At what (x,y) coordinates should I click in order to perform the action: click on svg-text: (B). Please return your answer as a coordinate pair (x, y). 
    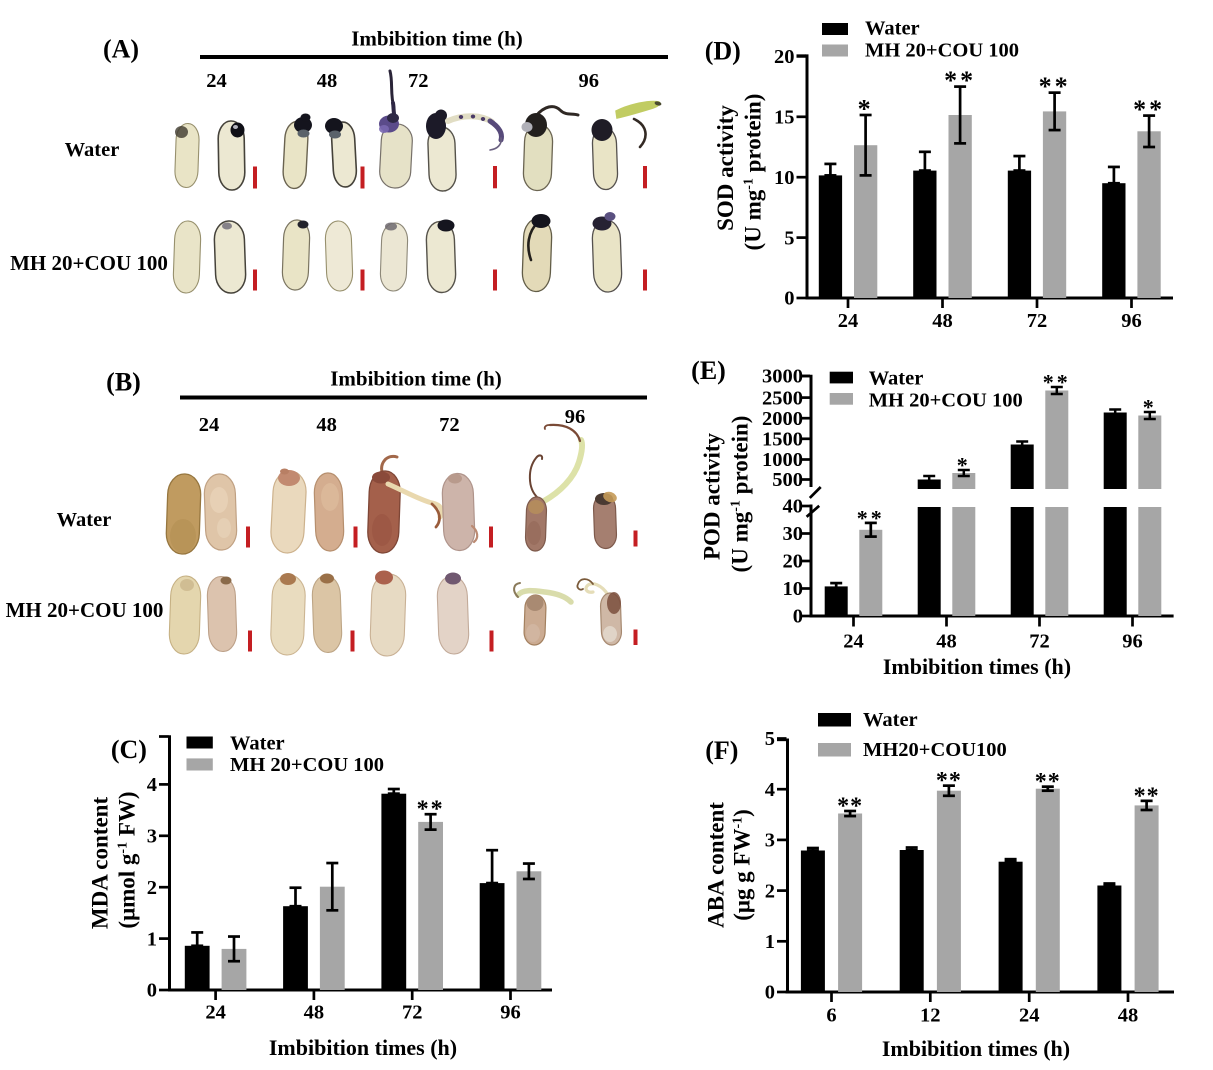
    Looking at the image, I should click on (123, 382).